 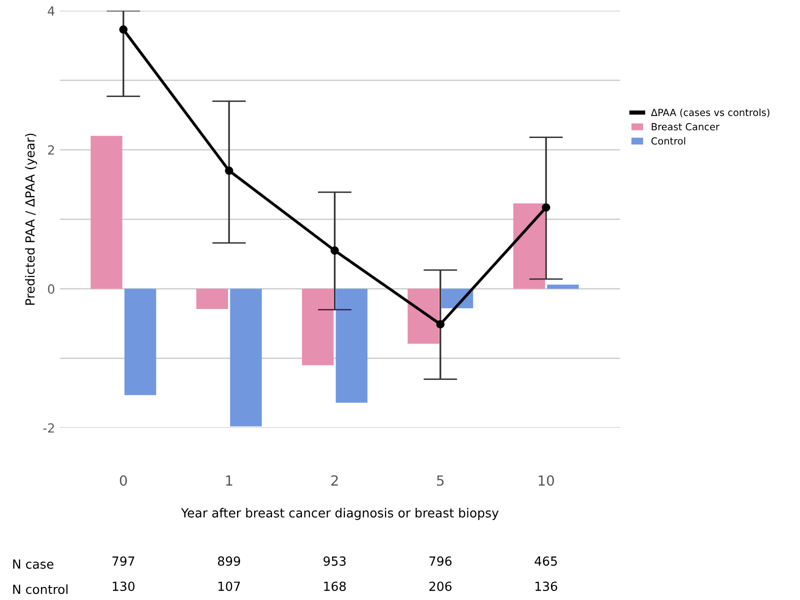 What do you see at coordinates (440, 480) in the screenshot?
I see `x-tick-label: 5` at bounding box center [440, 480].